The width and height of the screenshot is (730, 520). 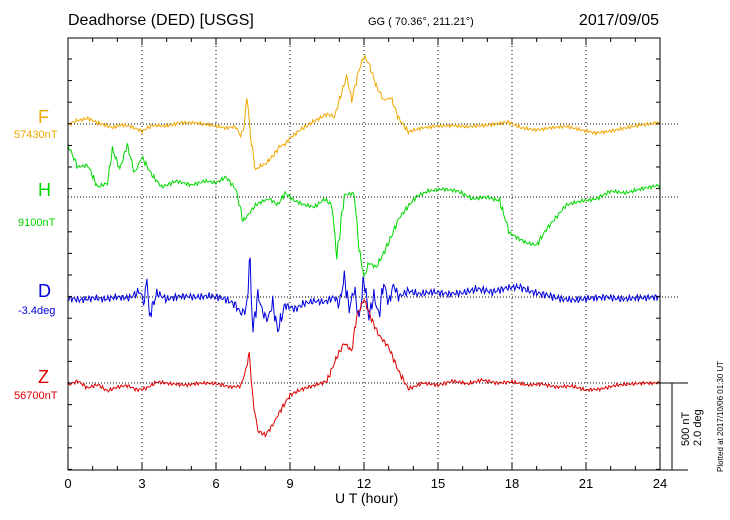 I want to click on scale-nt-label: 500 nT, so click(x=686, y=428).